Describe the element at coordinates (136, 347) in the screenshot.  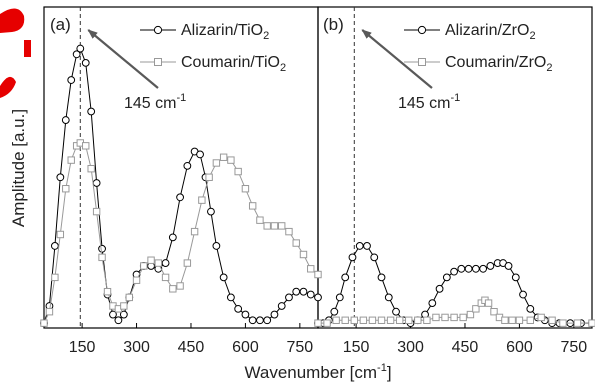
I see `x-tick-label: 300` at that location.